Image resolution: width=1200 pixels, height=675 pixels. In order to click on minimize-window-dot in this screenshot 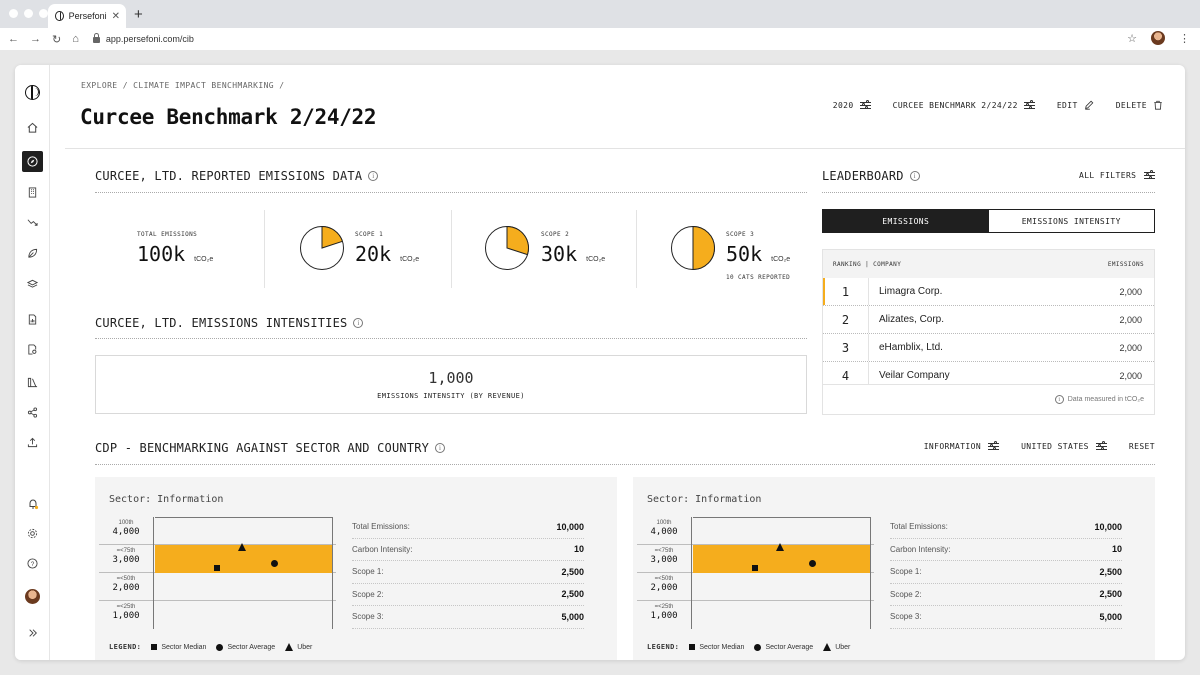, I will do `click(28, 13)`.